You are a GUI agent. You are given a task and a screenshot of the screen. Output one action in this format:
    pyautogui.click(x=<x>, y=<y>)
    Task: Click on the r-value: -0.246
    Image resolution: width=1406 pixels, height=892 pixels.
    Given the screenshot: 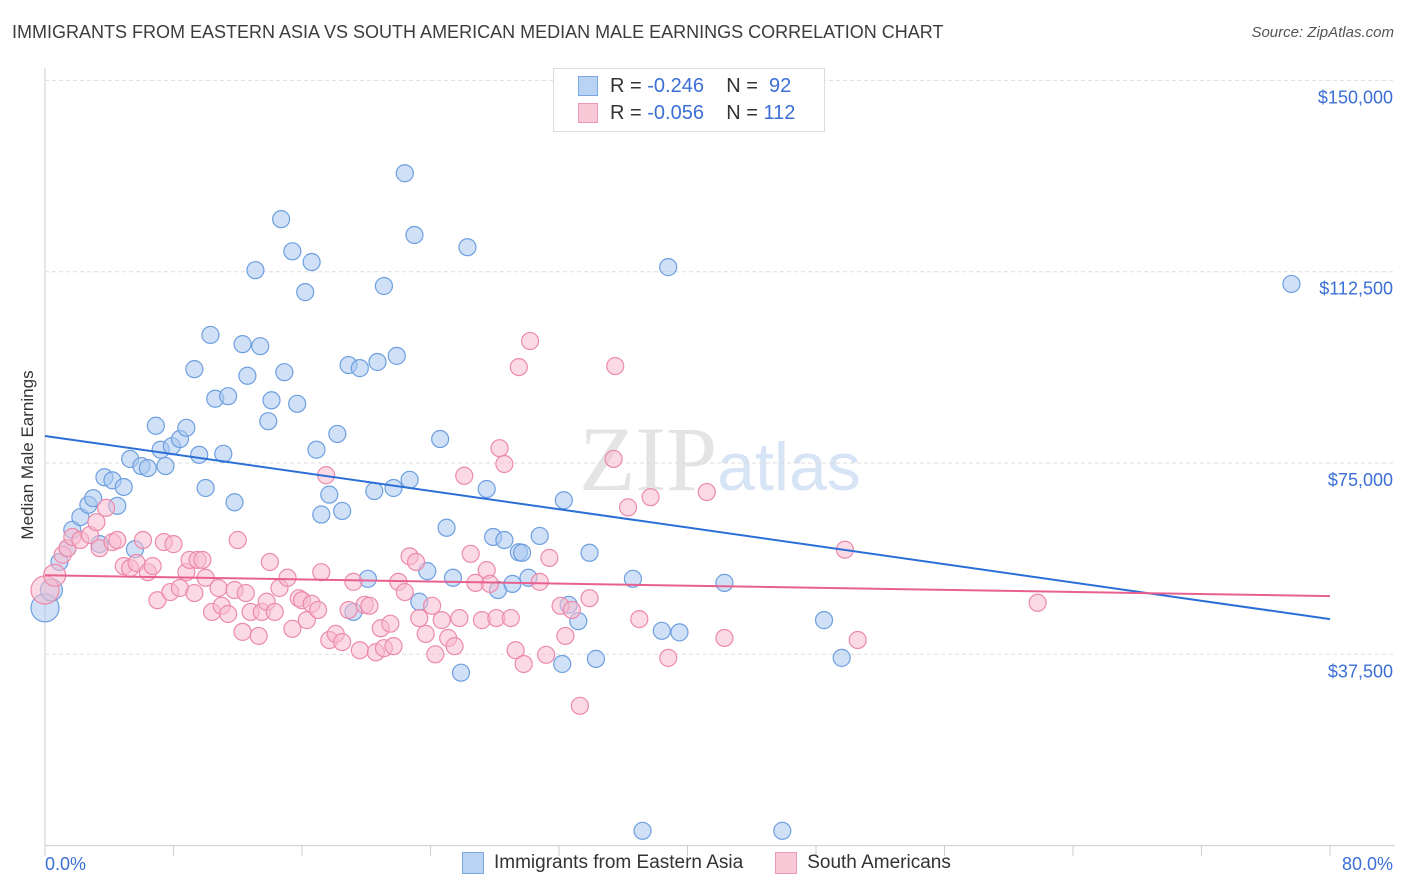 What is the action you would take?
    pyautogui.click(x=675, y=85)
    